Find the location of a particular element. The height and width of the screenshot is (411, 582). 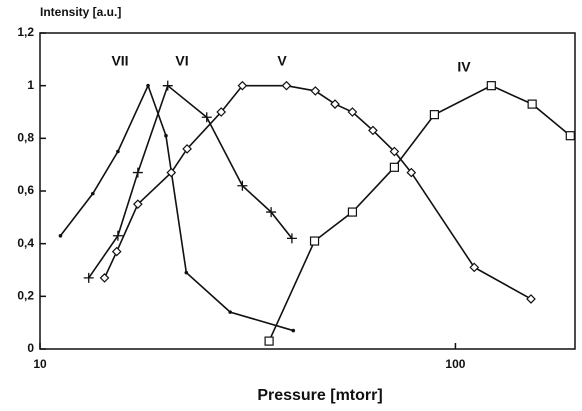

y-tick-label: 0,4 is located at coordinates (25, 243).